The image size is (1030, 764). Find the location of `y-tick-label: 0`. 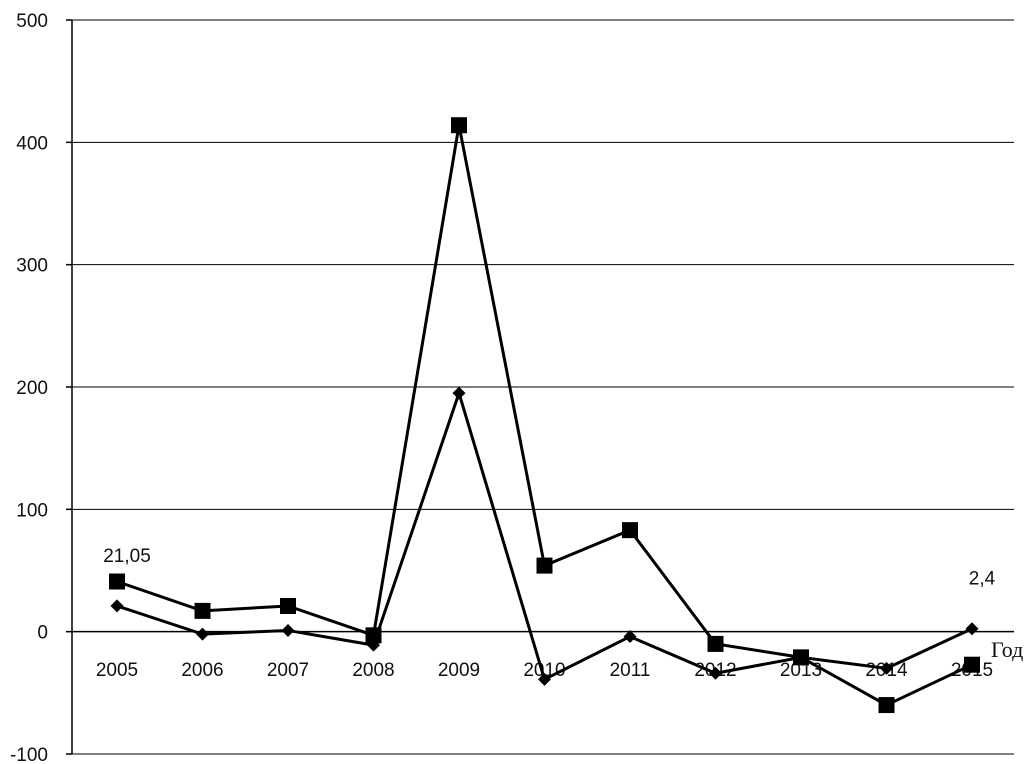

y-tick-label: 0 is located at coordinates (42, 633).